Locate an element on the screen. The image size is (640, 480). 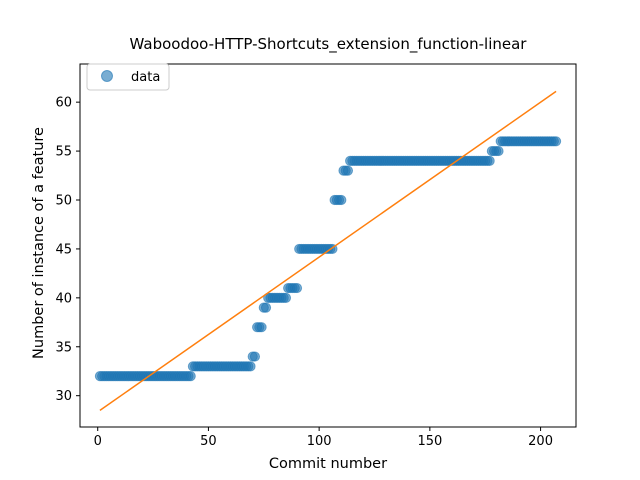
legend-label-data: data is located at coordinates (145, 77).